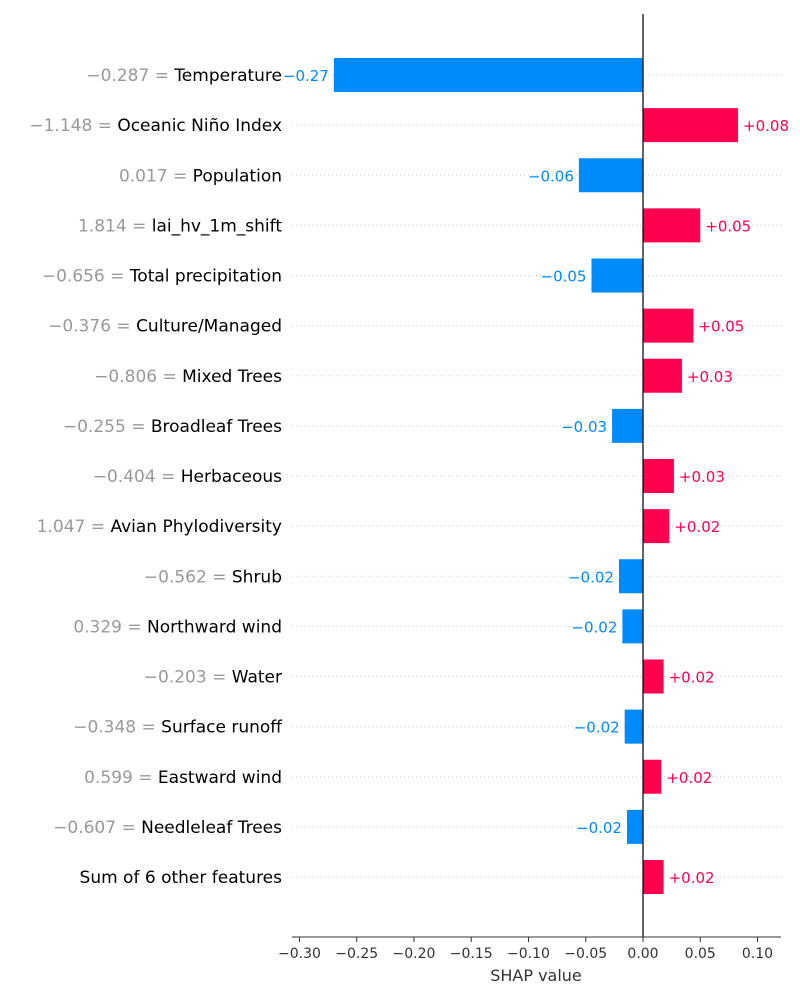 Image resolution: width=800 pixels, height=1000 pixels. I want to click on feature-label: 1.047 = Avian Phylodiversity, so click(159, 527).